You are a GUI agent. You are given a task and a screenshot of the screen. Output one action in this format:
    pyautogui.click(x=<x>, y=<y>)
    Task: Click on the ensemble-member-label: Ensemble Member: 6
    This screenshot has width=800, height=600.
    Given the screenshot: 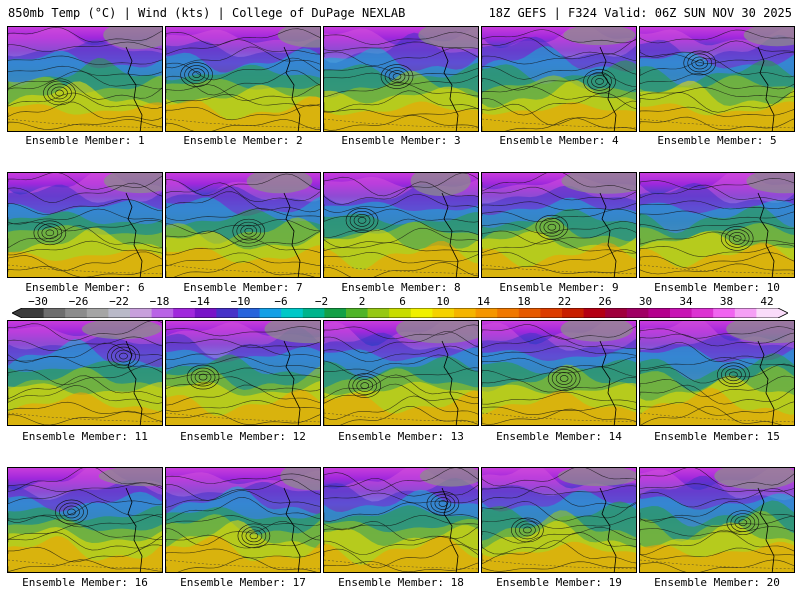 What is the action you would take?
    pyautogui.click(x=85, y=287)
    